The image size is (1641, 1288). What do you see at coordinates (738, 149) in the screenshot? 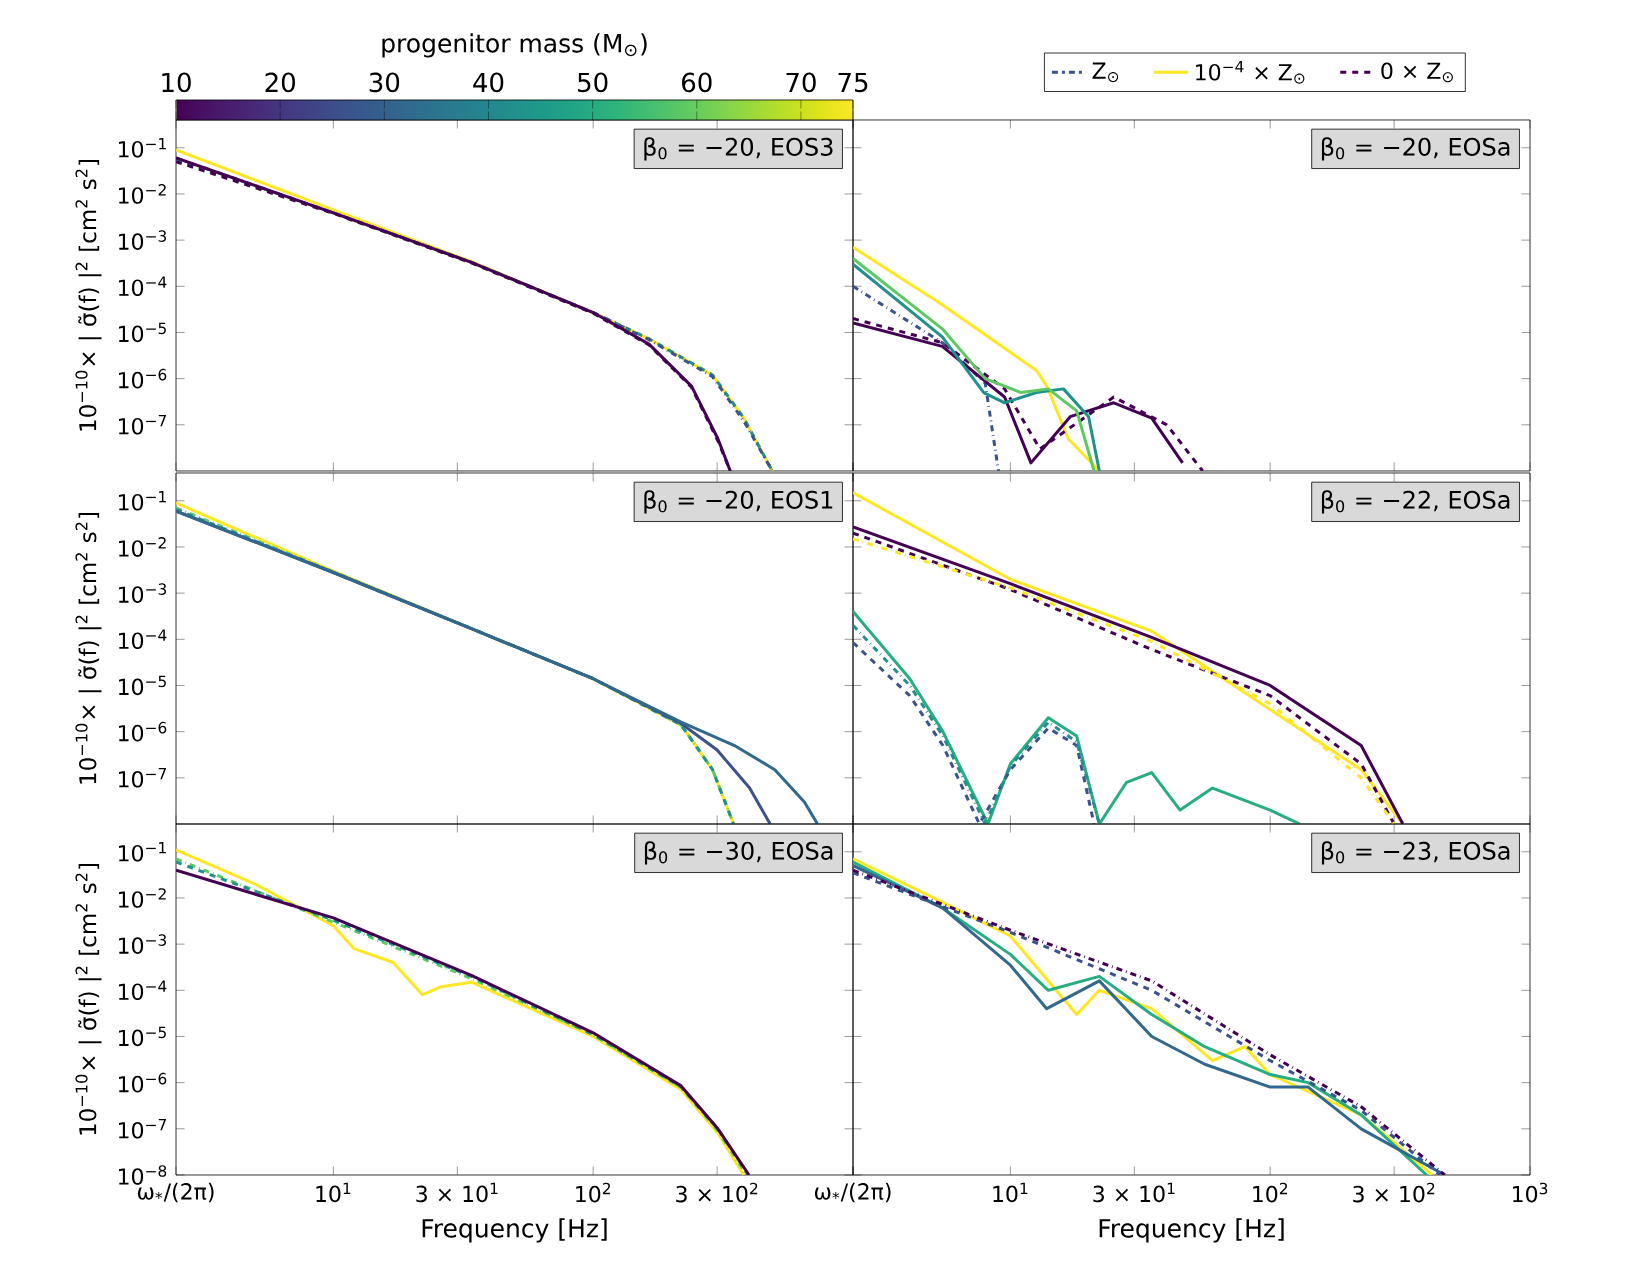
I see `annotation: β$_{0}$ = −20, EOS3` at bounding box center [738, 149].